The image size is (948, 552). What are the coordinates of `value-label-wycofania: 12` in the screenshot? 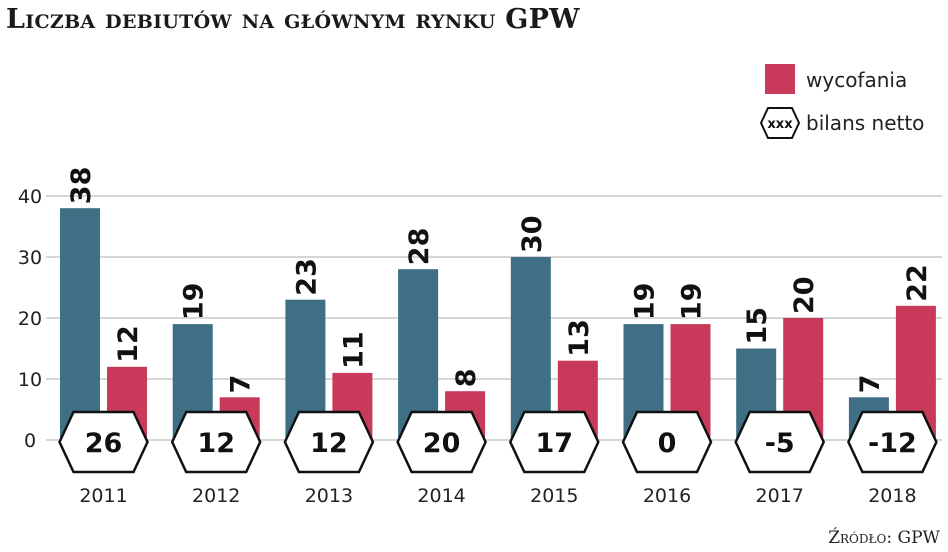 It's located at (128, 344).